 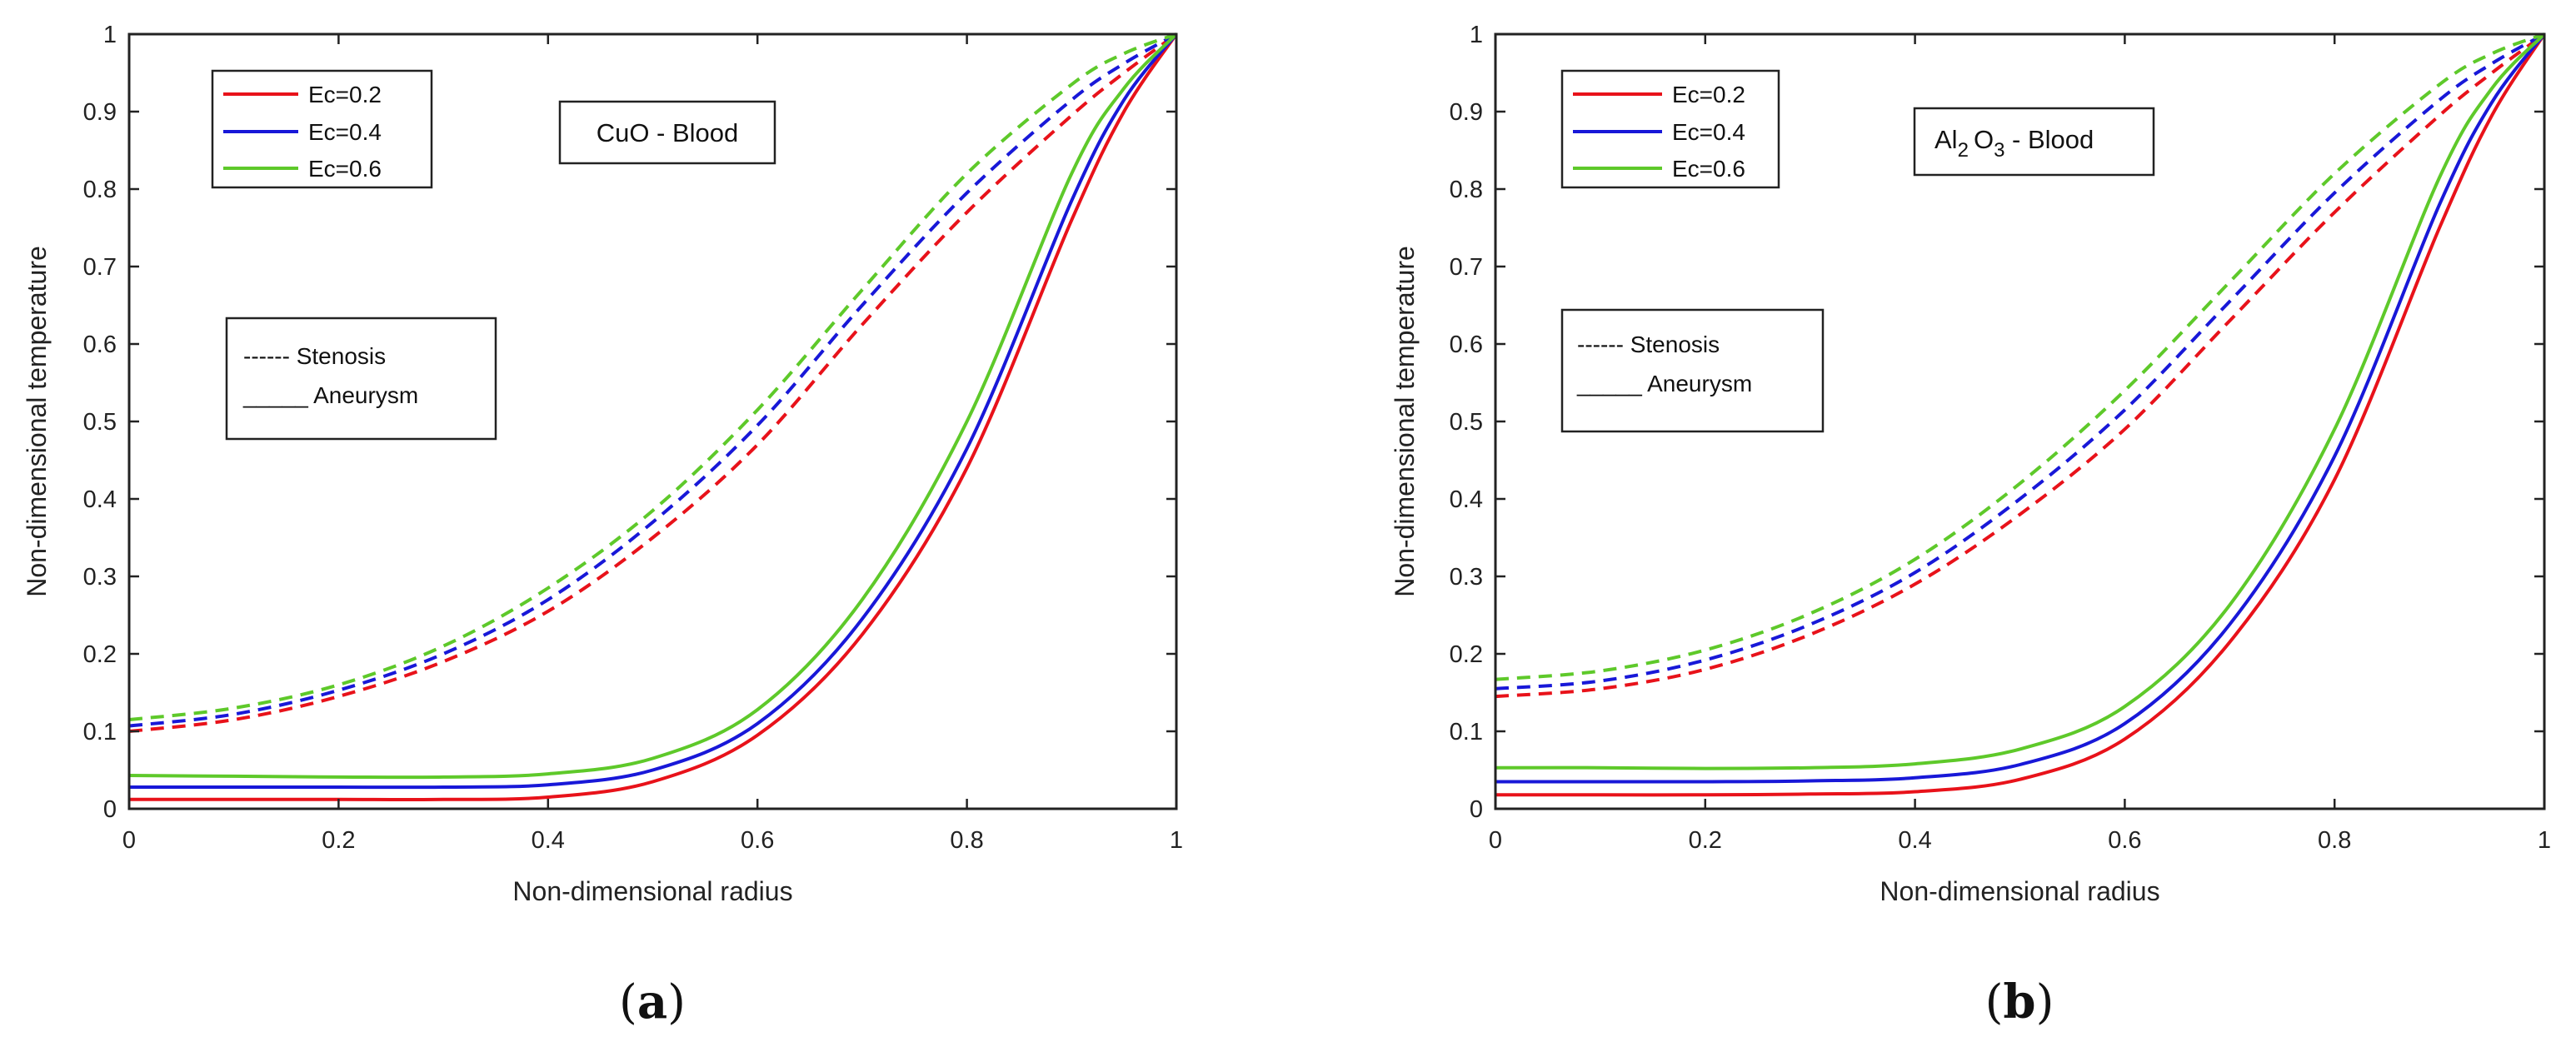 I want to click on x-tick-label-b: 0.2, so click(x=1705, y=840).